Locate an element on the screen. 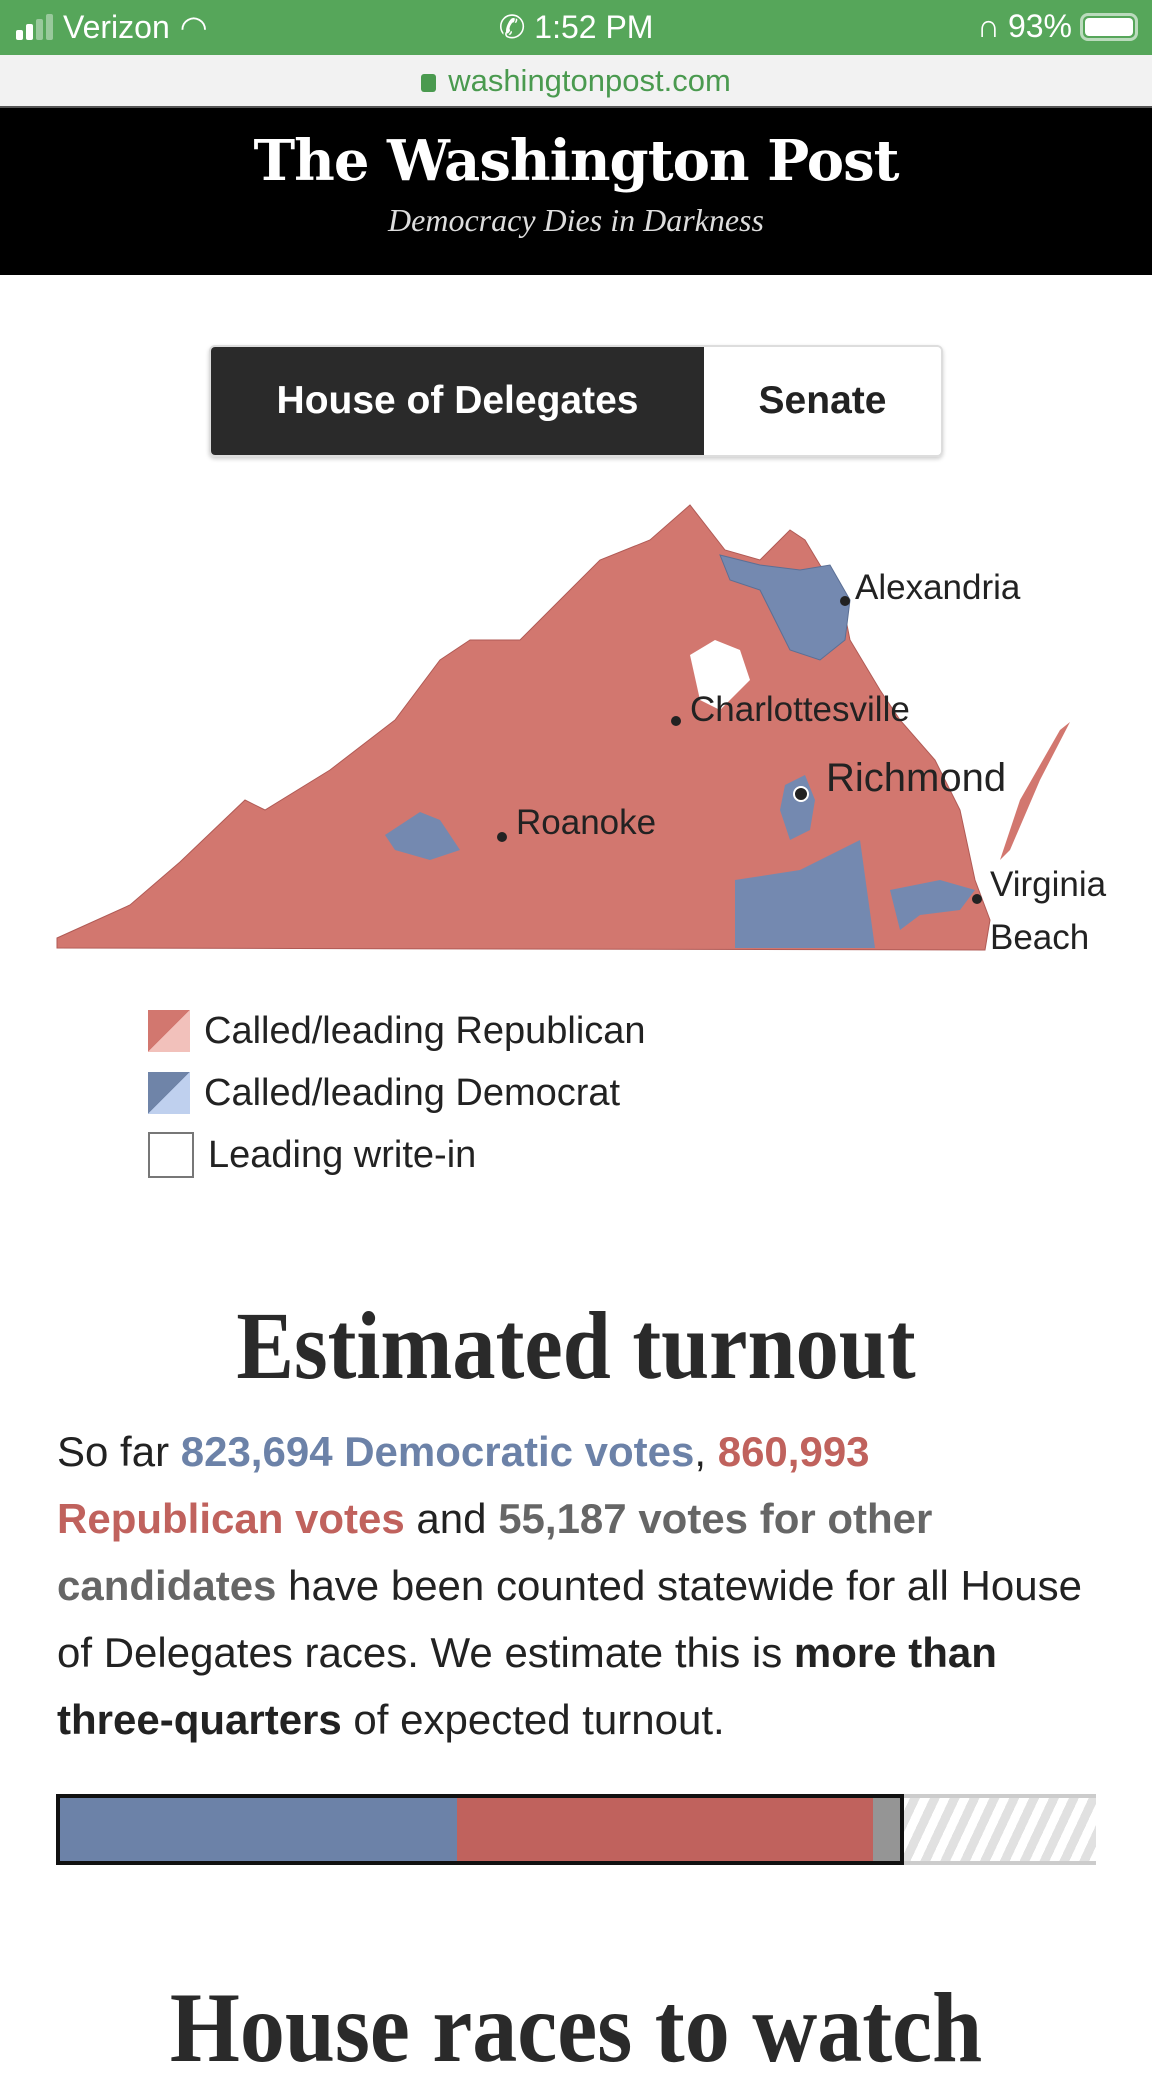 Image resolution: width=1152 pixels, height=2085 pixels. legend-label: Called/leading Democrat is located at coordinates (412, 1092).